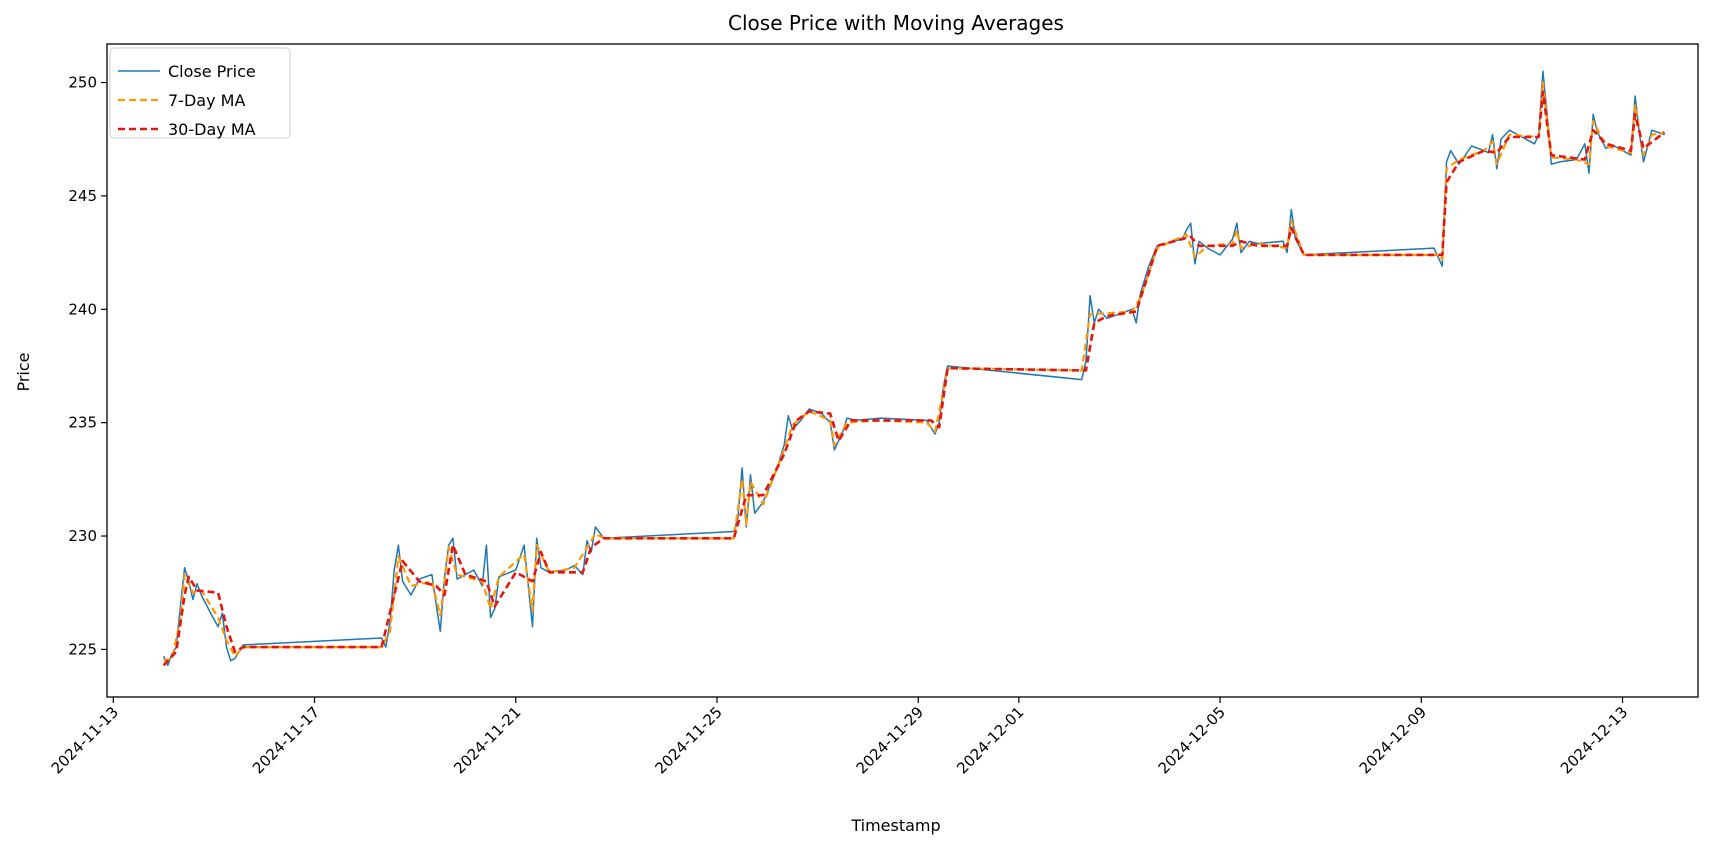  What do you see at coordinates (87, 366) in the screenshot?
I see `y-axis: 225 230 235 240 245 250` at bounding box center [87, 366].